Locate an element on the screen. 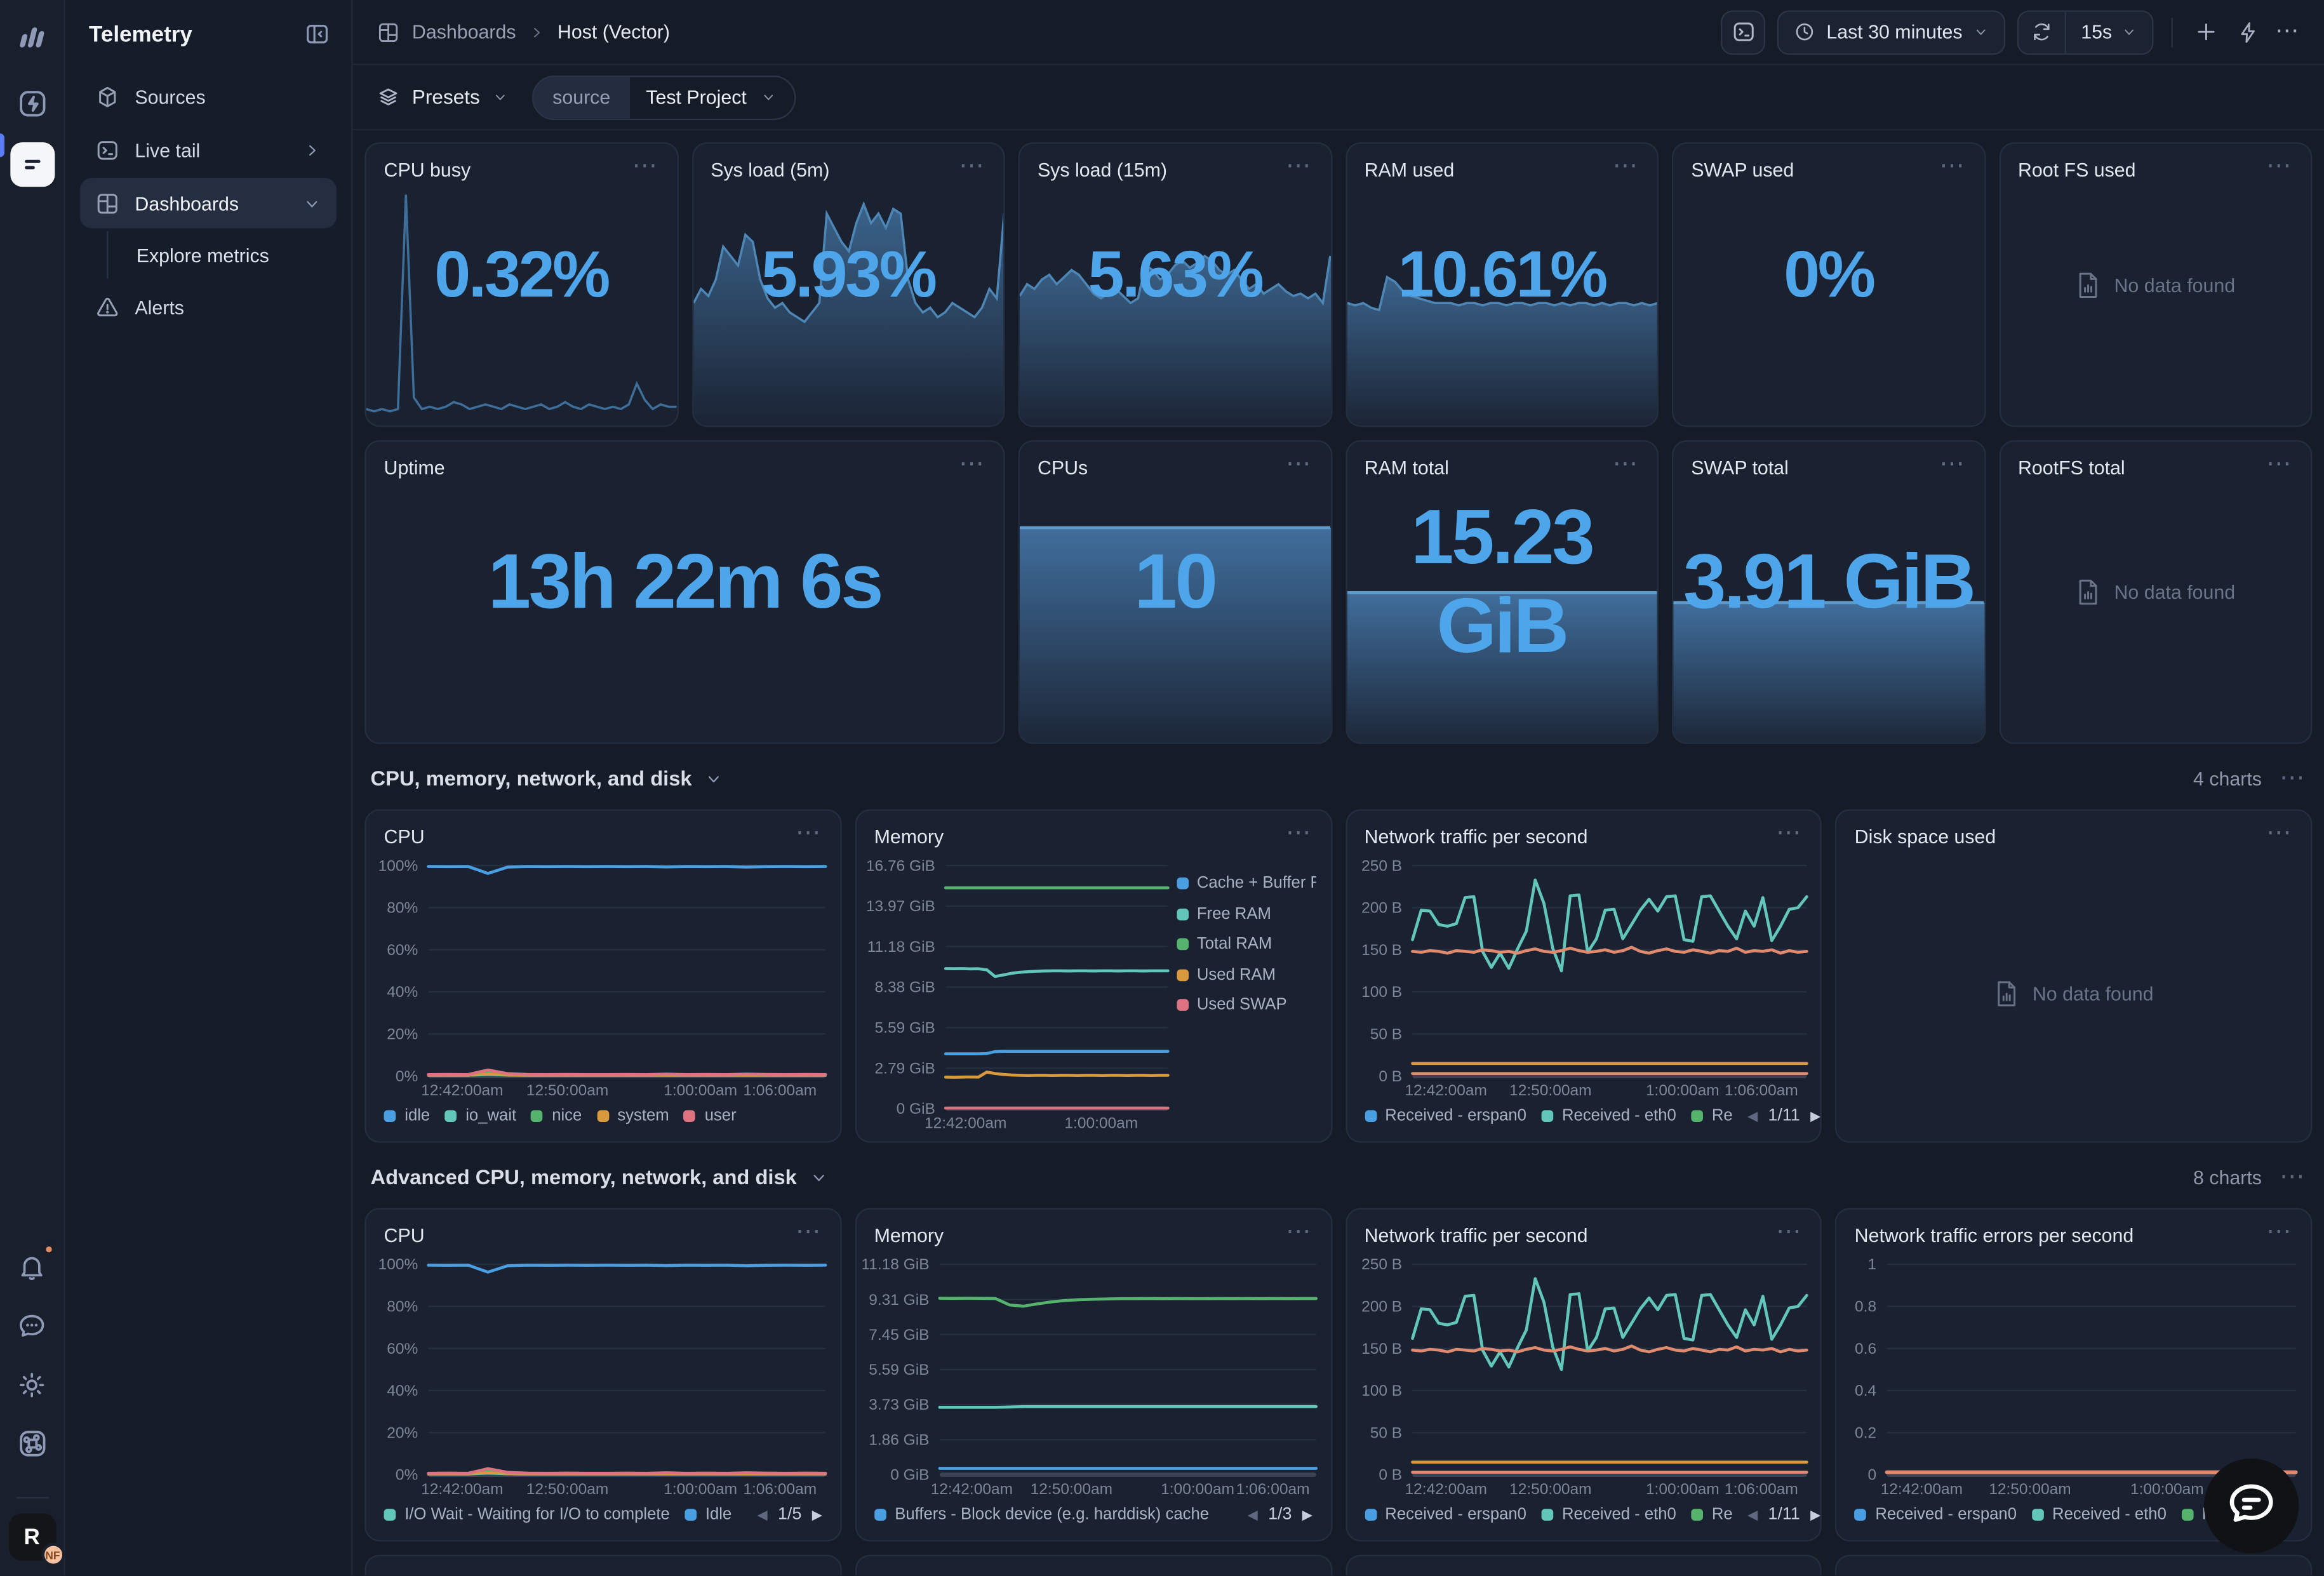  legend-item: Total RAM is located at coordinates (1245, 944).